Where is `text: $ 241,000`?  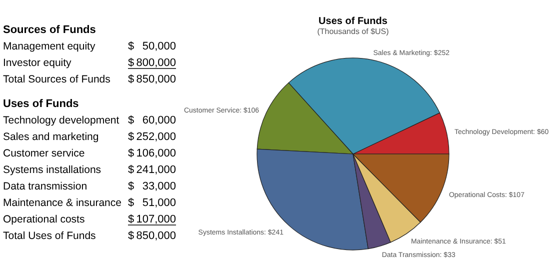 text: $ 241,000 is located at coordinates (152, 170).